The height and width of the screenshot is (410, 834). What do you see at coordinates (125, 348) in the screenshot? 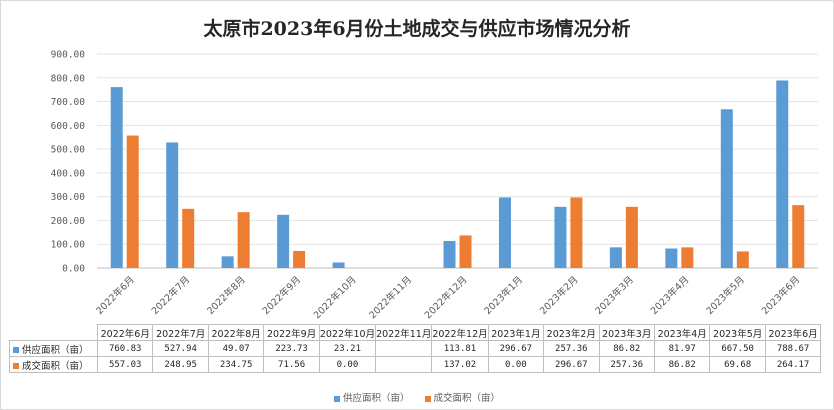
I see `table-cell: 760.83` at bounding box center [125, 348].